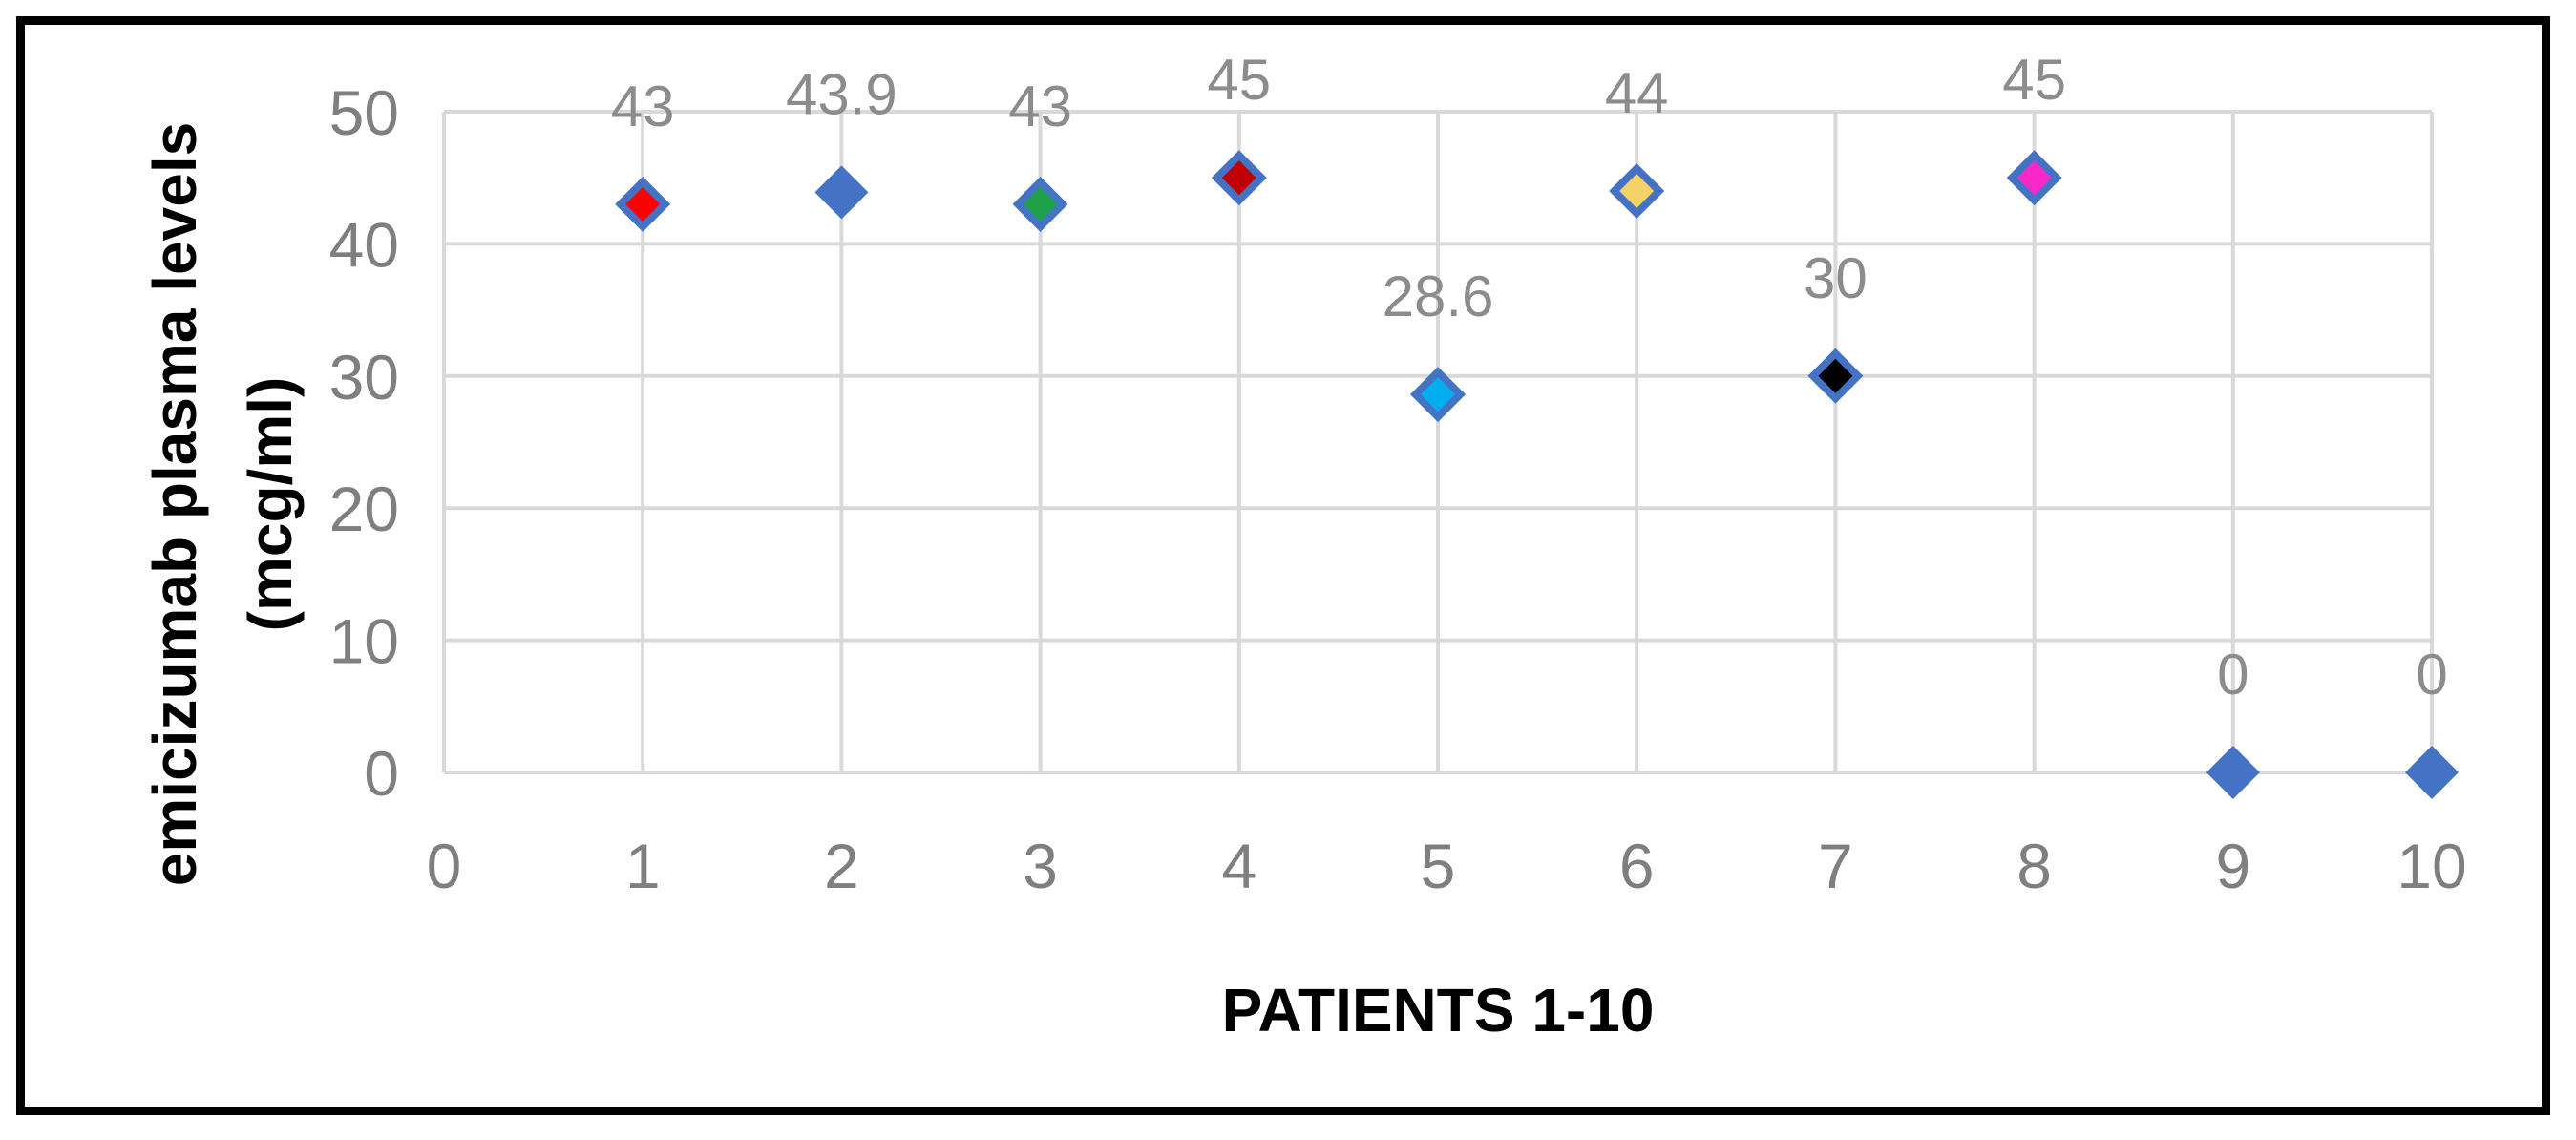 The height and width of the screenshot is (1140, 2576). Describe the element at coordinates (2034, 866) in the screenshot. I see `x-tick-label: 8` at that location.